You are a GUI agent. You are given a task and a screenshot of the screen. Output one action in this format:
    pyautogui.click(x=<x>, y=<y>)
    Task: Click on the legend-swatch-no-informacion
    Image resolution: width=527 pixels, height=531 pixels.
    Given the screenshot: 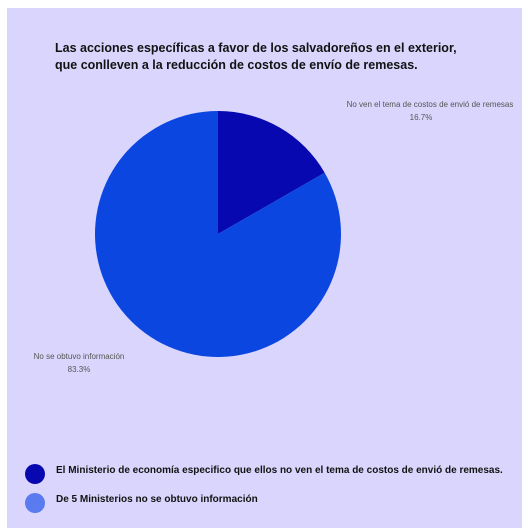 What is the action you would take?
    pyautogui.click(x=35, y=503)
    